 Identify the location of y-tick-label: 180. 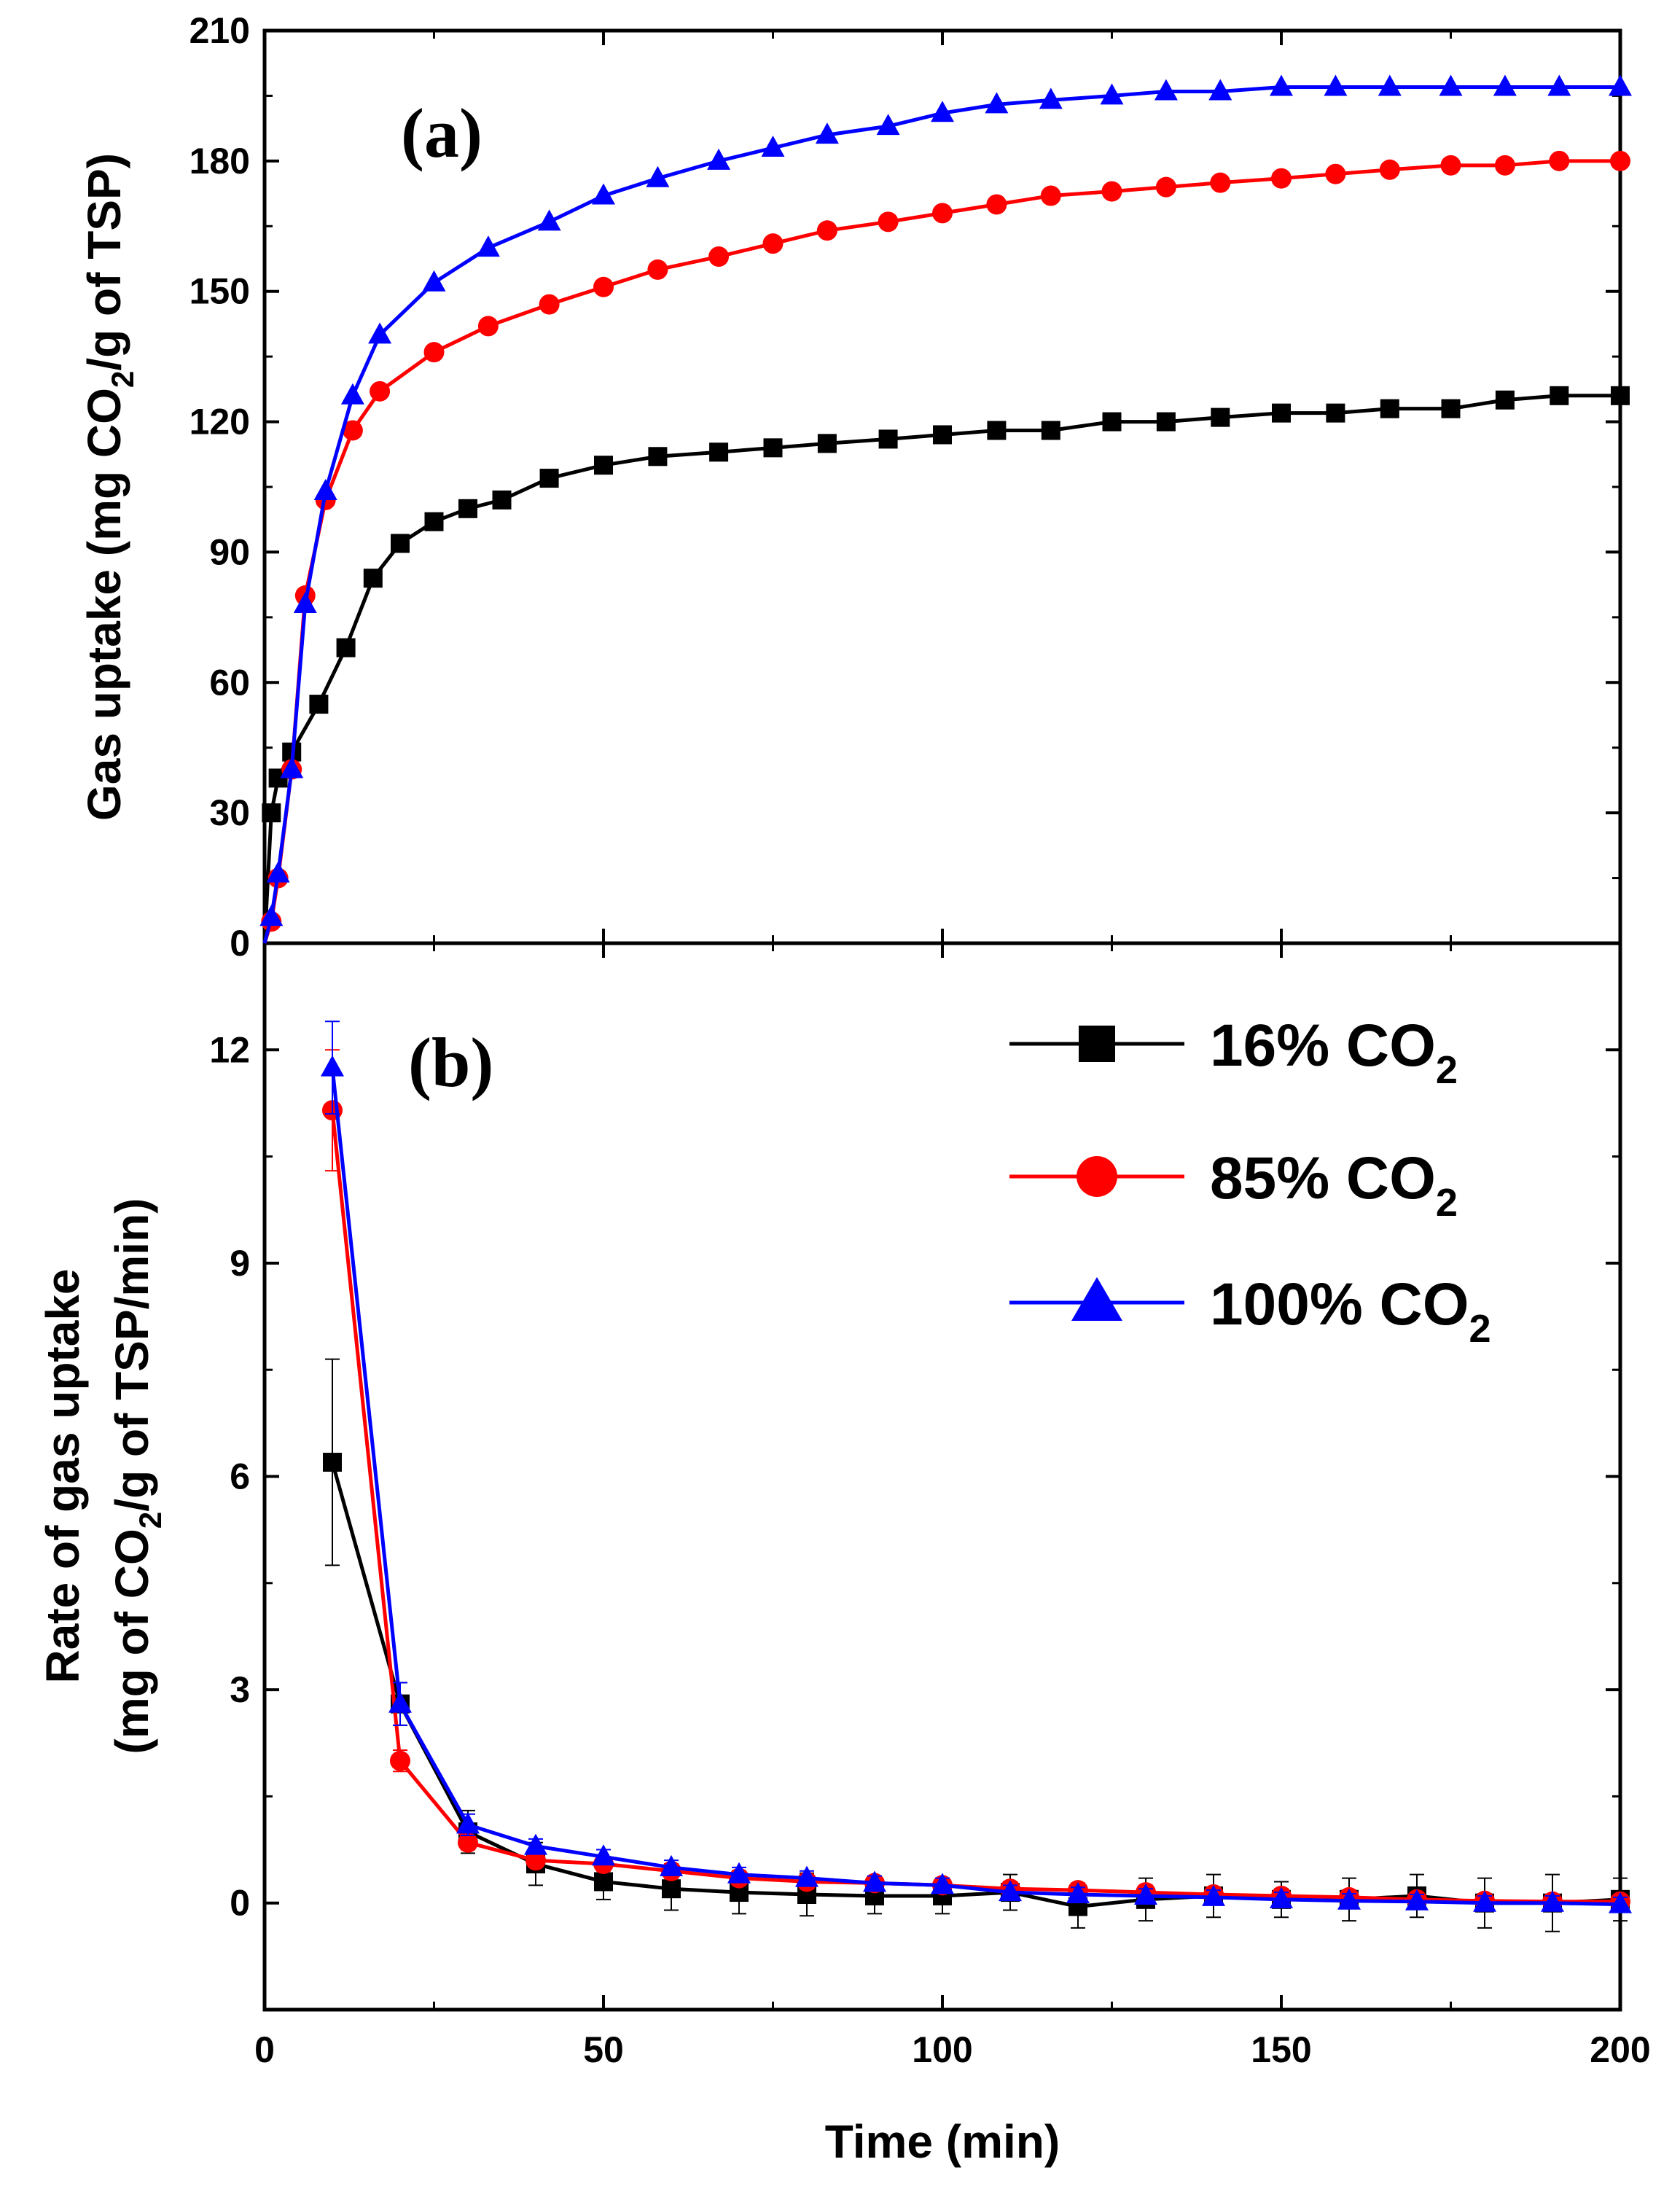
(220, 161).